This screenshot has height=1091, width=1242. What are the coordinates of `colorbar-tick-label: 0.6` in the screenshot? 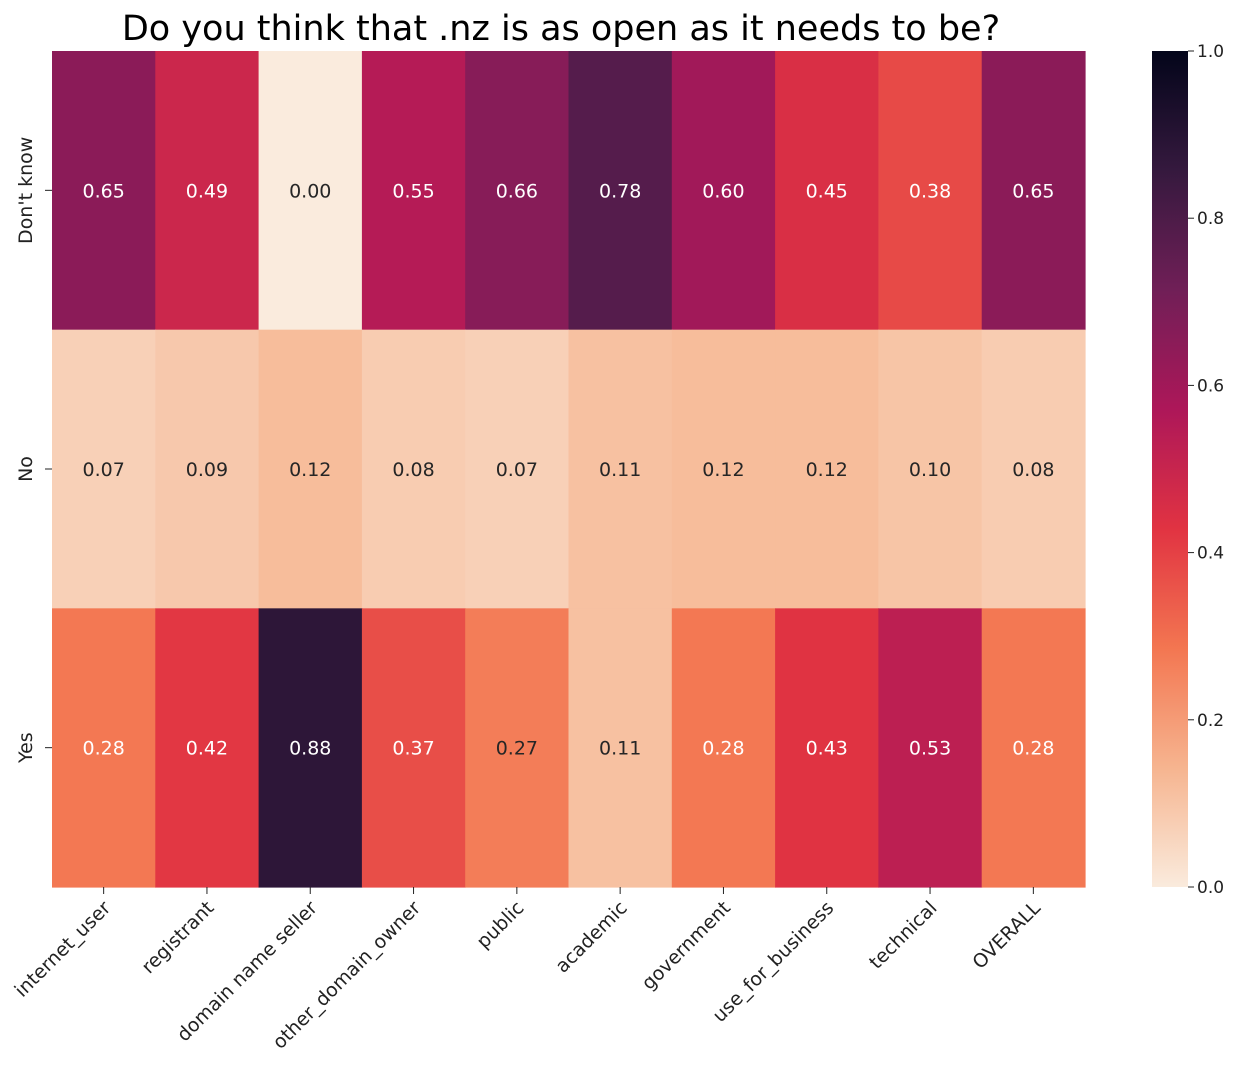 It's located at (1210, 386).